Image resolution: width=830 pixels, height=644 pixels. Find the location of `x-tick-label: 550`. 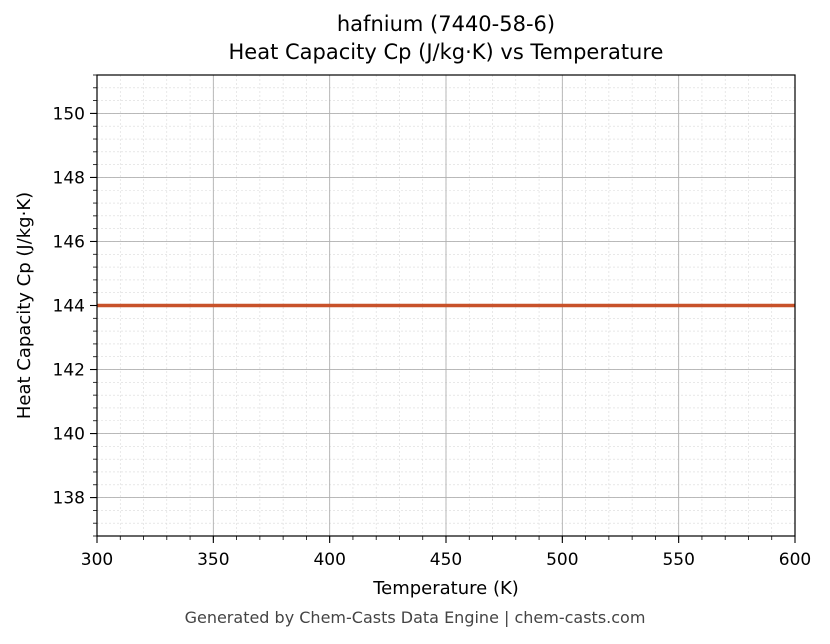

x-tick-label: 550 is located at coordinates (678, 560).